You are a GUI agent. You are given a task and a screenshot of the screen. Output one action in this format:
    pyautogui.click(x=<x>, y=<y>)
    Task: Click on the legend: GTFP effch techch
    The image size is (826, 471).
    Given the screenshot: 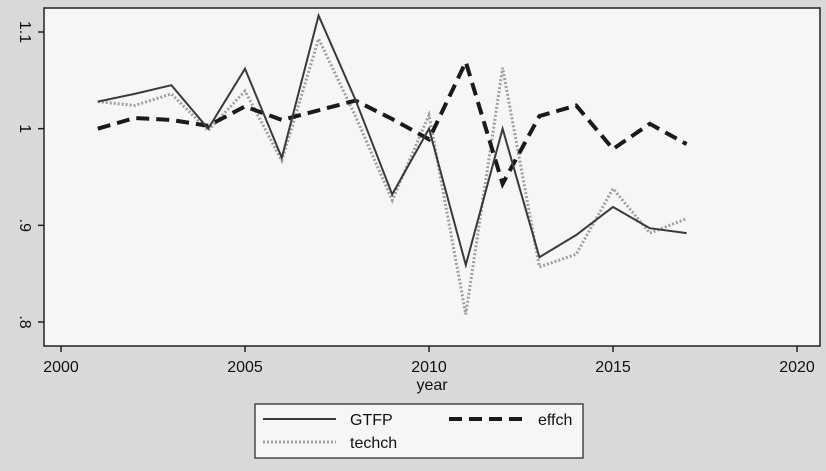 What is the action you would take?
    pyautogui.click(x=419, y=431)
    